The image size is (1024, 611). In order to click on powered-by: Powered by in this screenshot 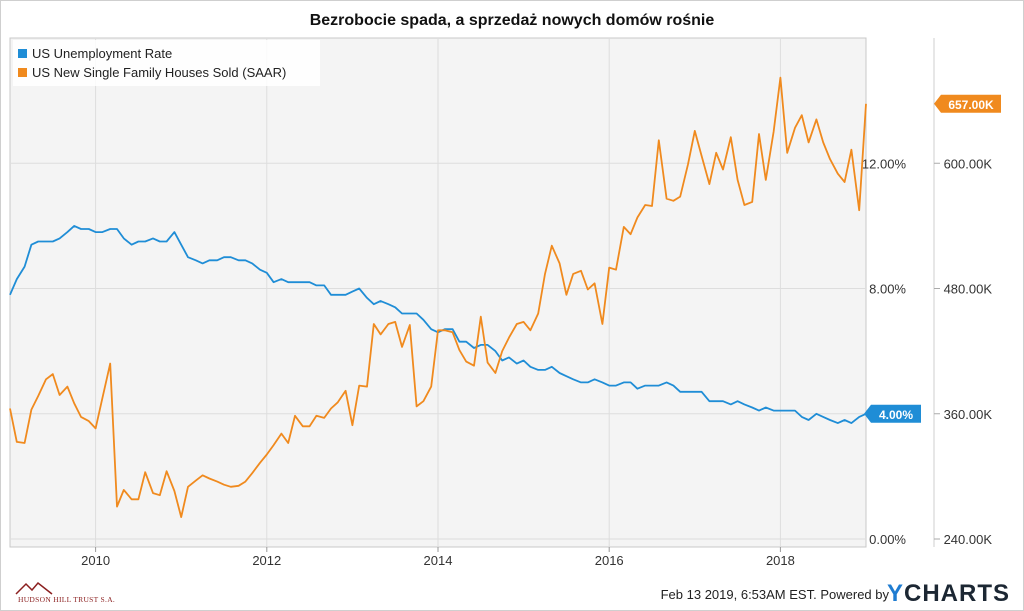, I will do `click(854, 594)`.